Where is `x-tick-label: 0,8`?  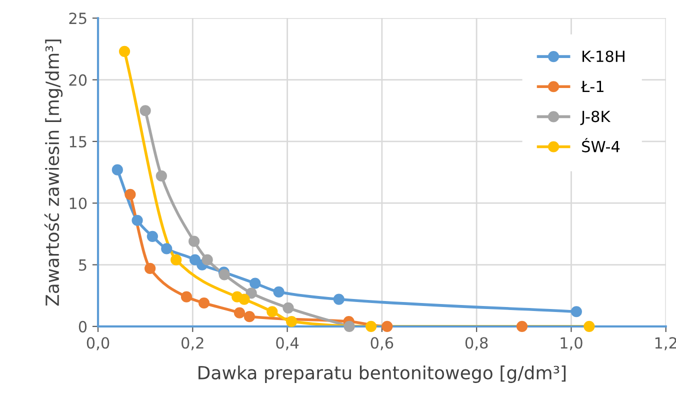 x-tick-label: 0,8 is located at coordinates (476, 343).